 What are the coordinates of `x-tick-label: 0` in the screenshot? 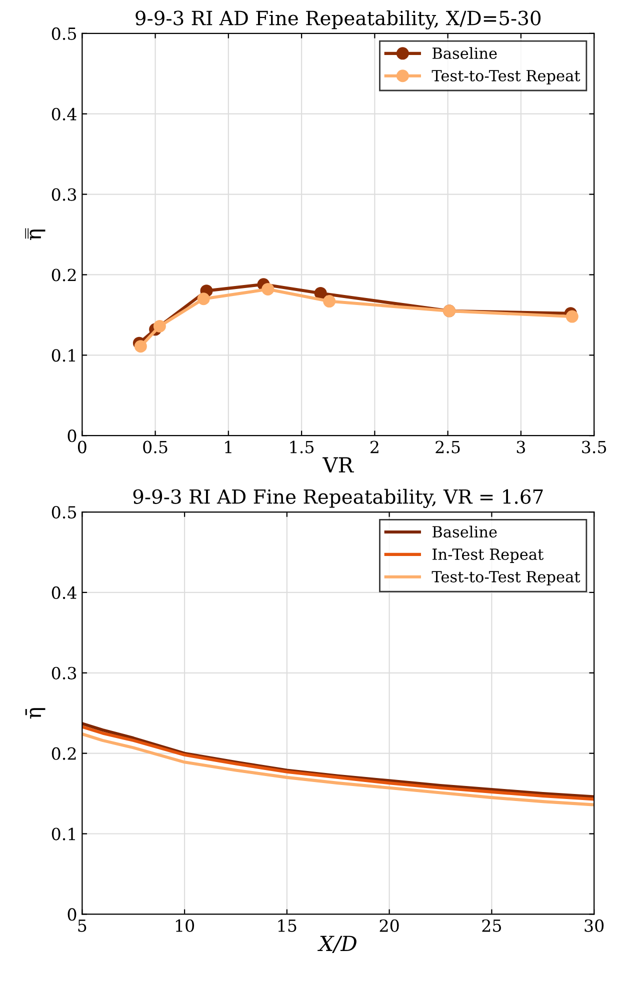 It's located at (82, 447).